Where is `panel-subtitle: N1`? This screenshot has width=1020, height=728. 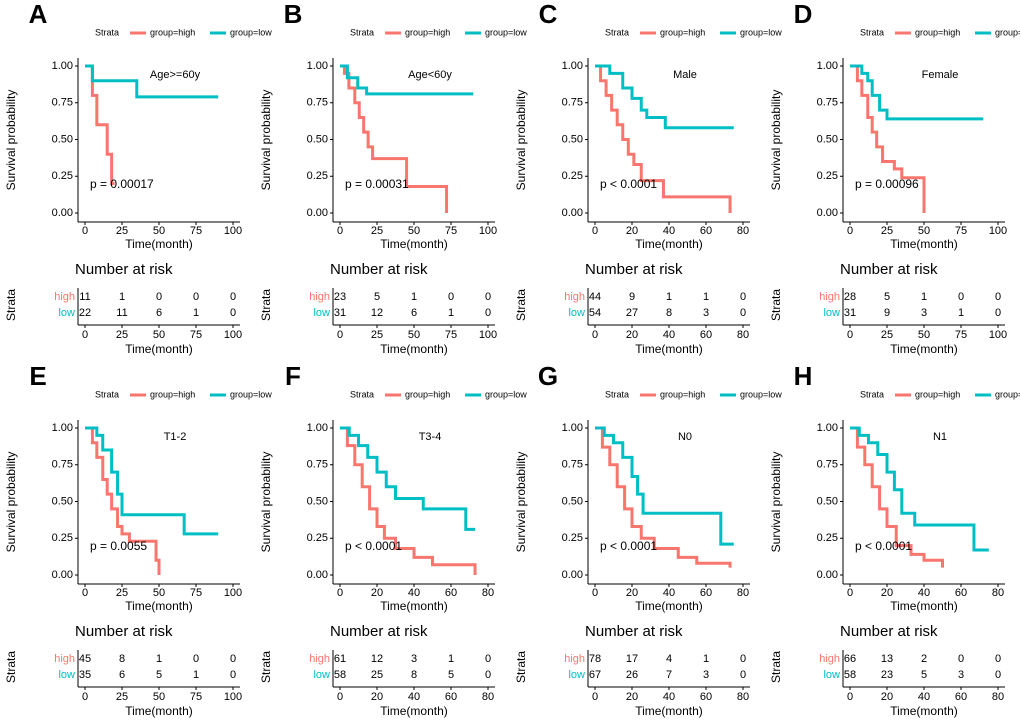 panel-subtitle: N1 is located at coordinates (940, 437).